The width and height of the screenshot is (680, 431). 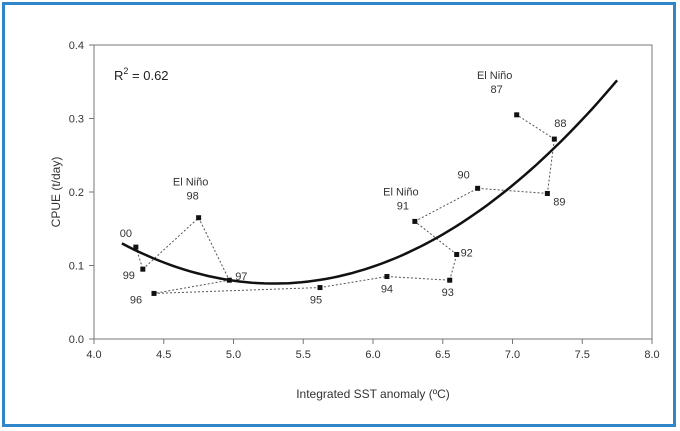 What do you see at coordinates (373, 394) in the screenshot?
I see `x-axis-title: Integrated SST anomaly (ºC)` at bounding box center [373, 394].